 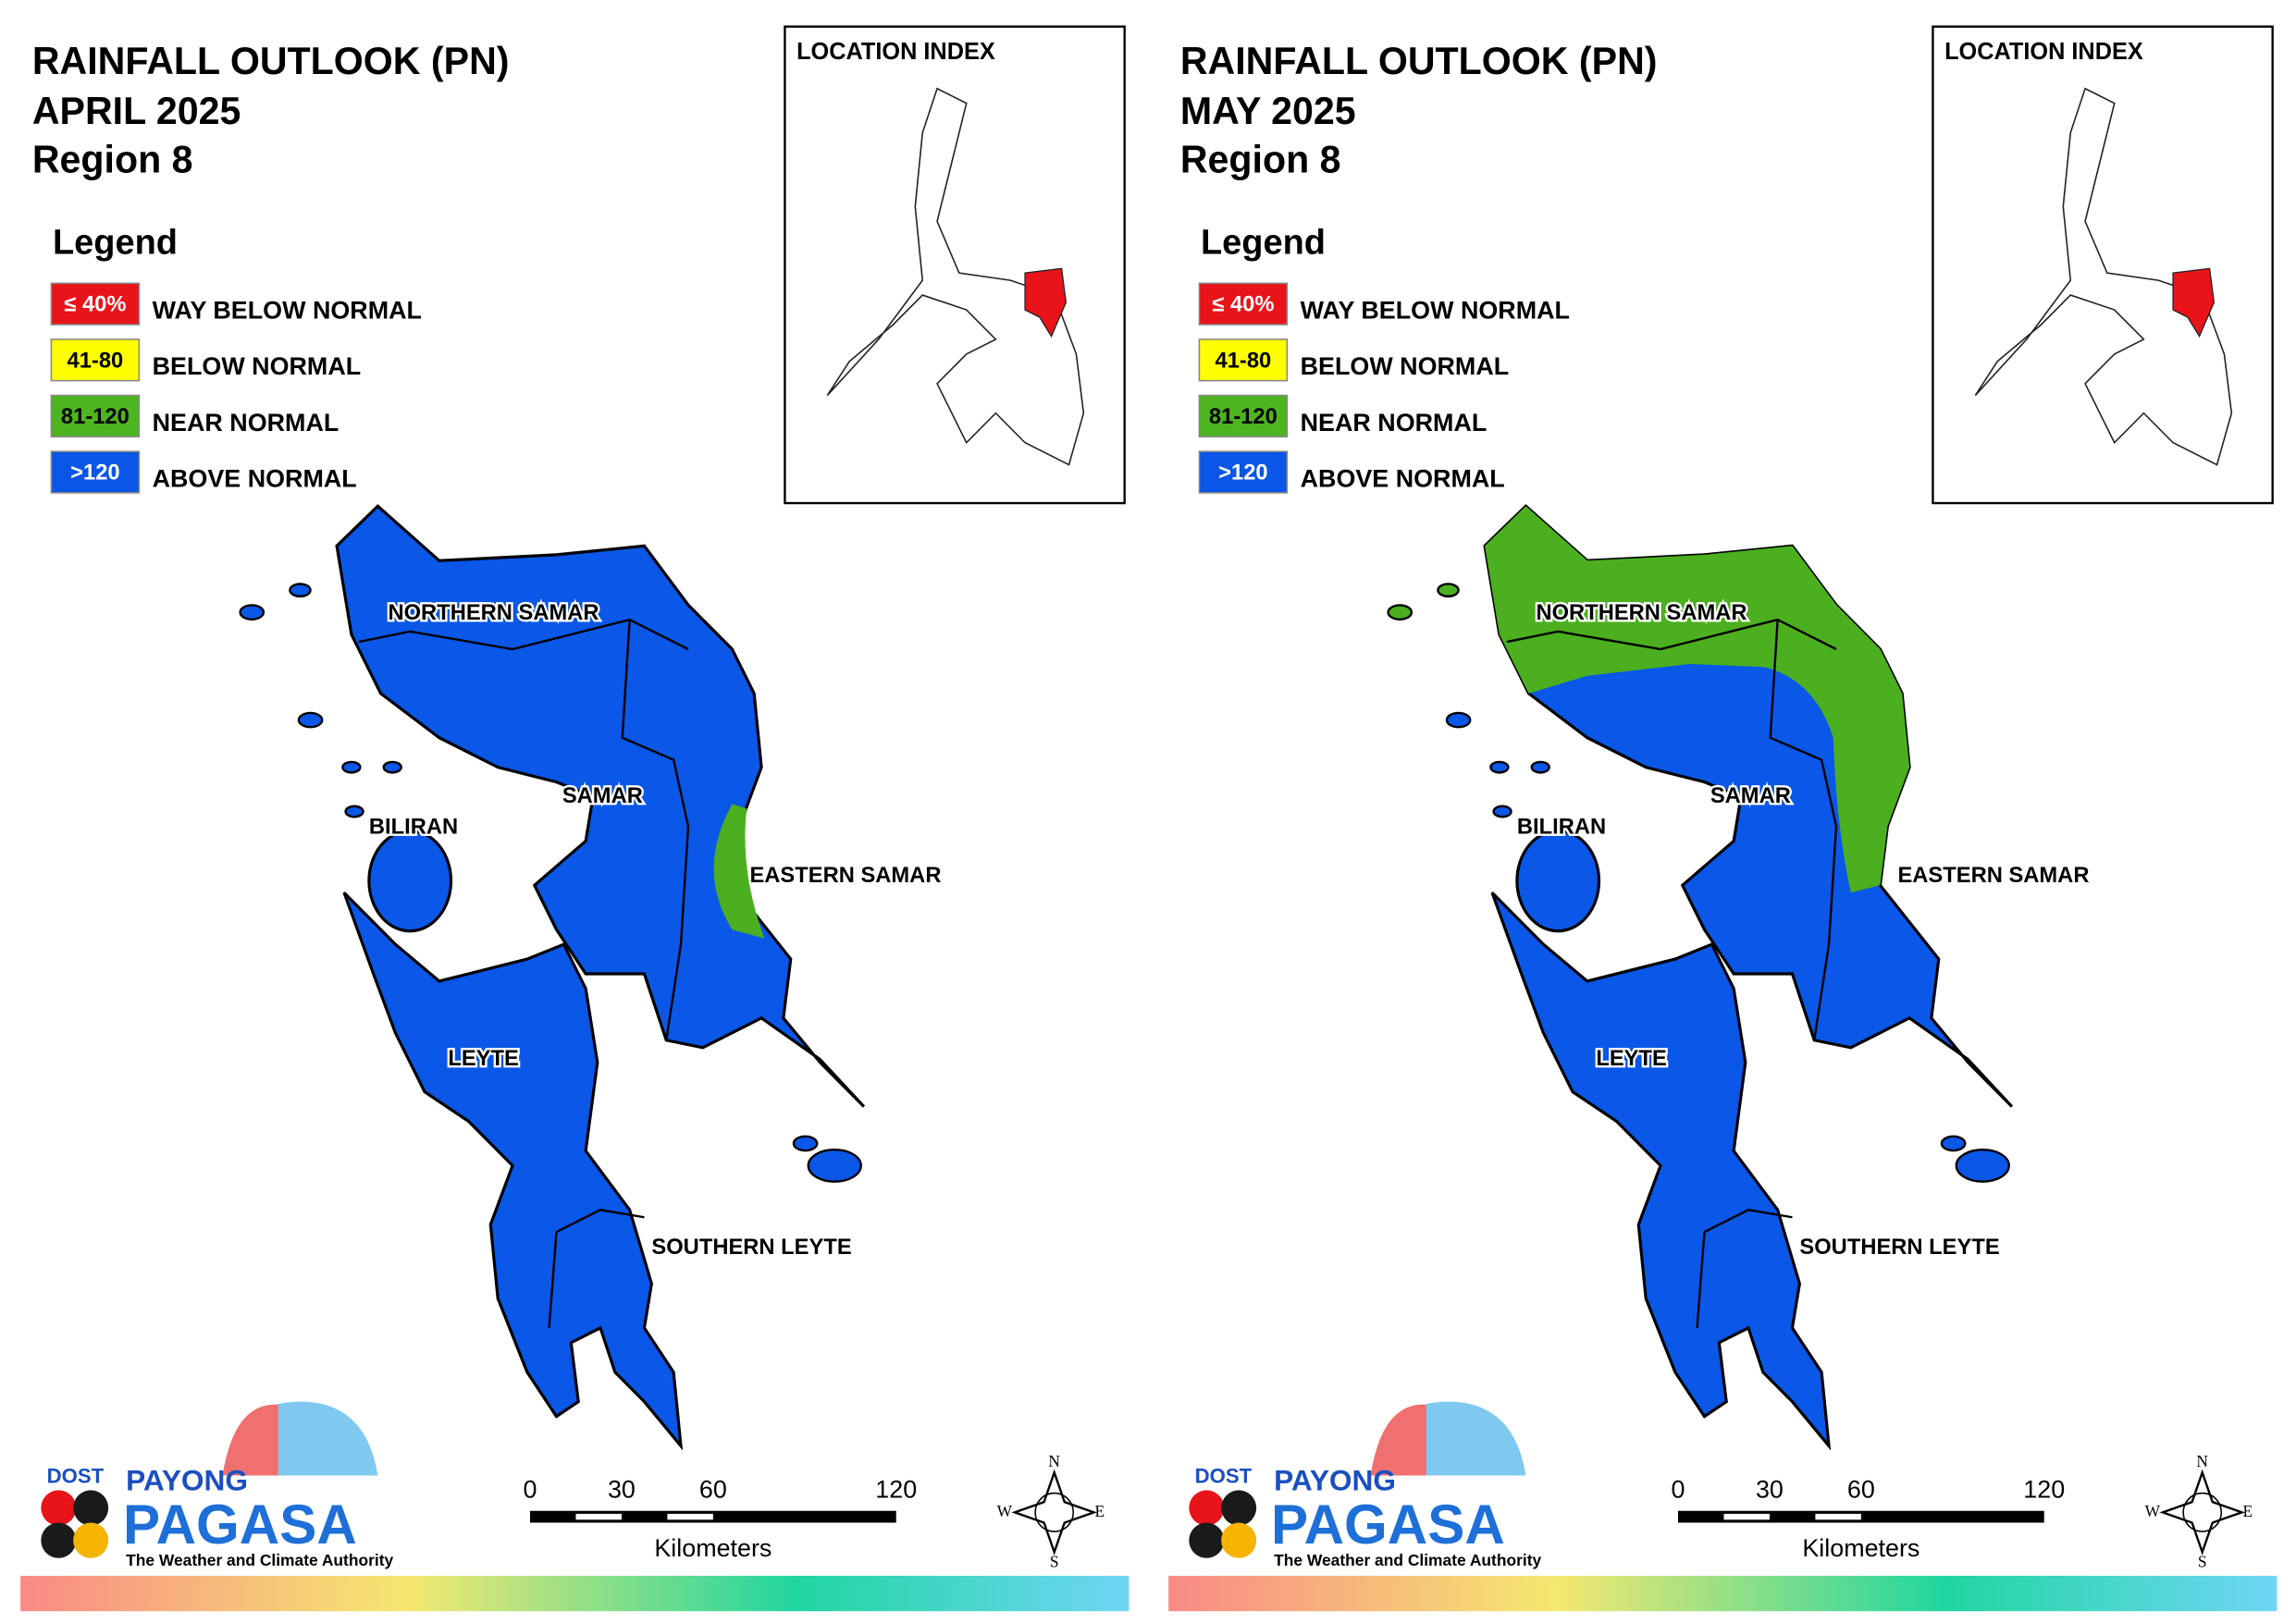 I want to click on samar-island, so click(x=600, y=806).